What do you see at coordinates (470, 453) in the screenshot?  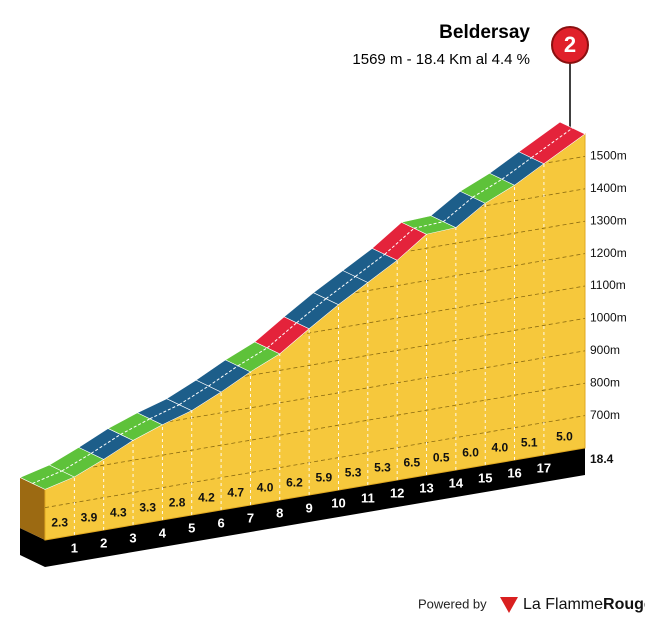 I see `gradient-label: 6.0` at bounding box center [470, 453].